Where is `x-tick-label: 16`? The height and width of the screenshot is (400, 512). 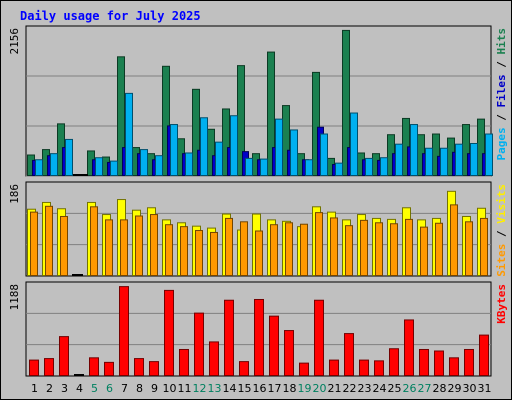 x-tick-label: 16 is located at coordinates (260, 388).